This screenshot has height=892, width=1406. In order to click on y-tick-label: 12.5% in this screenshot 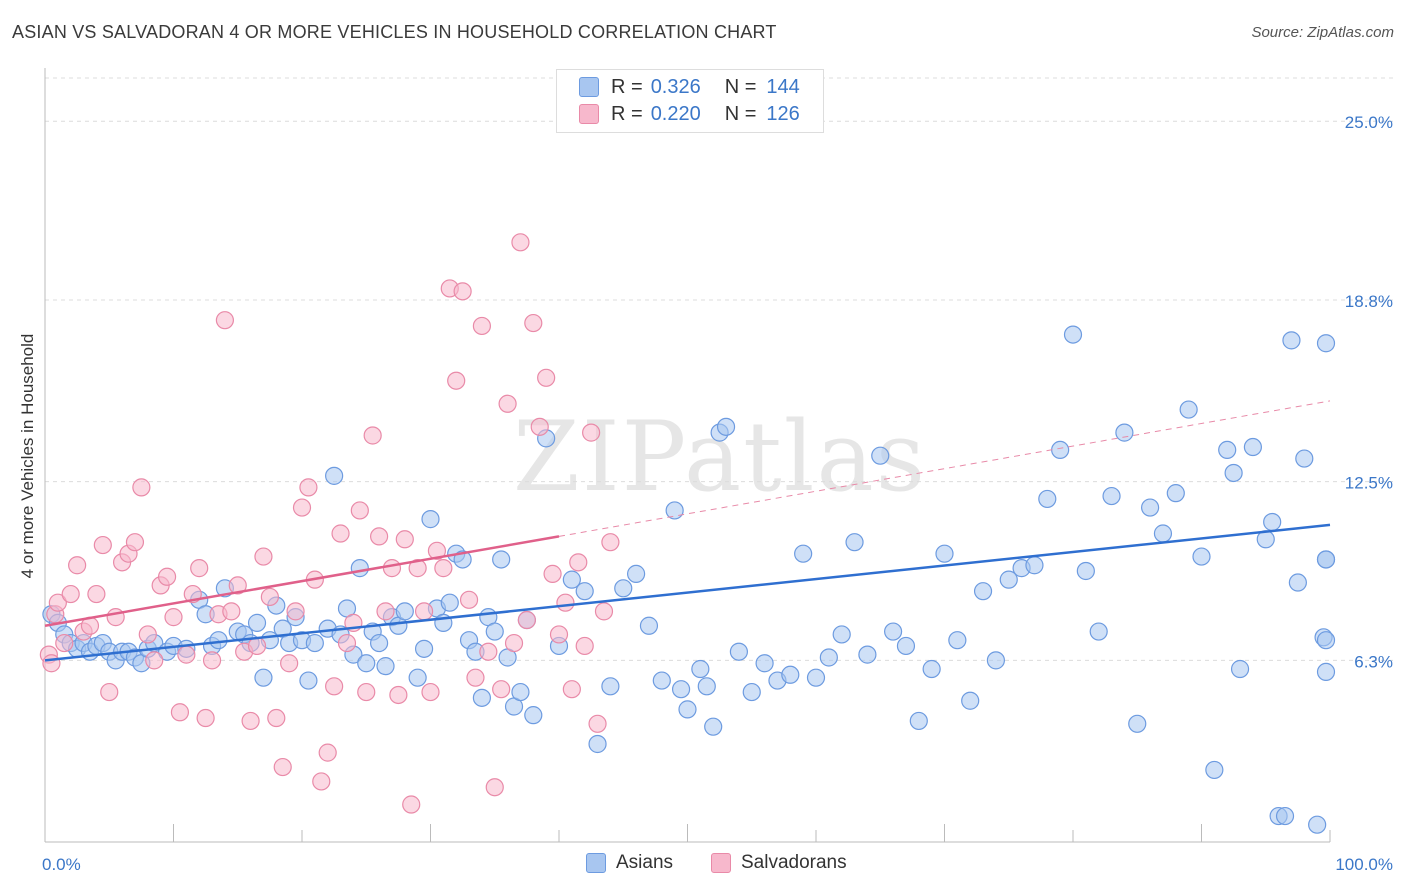, I will do `click(1369, 483)`.